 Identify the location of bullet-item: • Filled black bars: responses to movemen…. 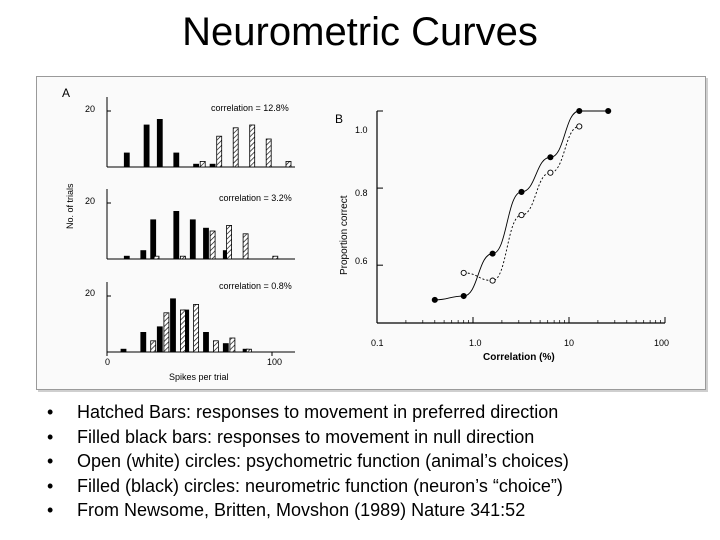
(377, 437).